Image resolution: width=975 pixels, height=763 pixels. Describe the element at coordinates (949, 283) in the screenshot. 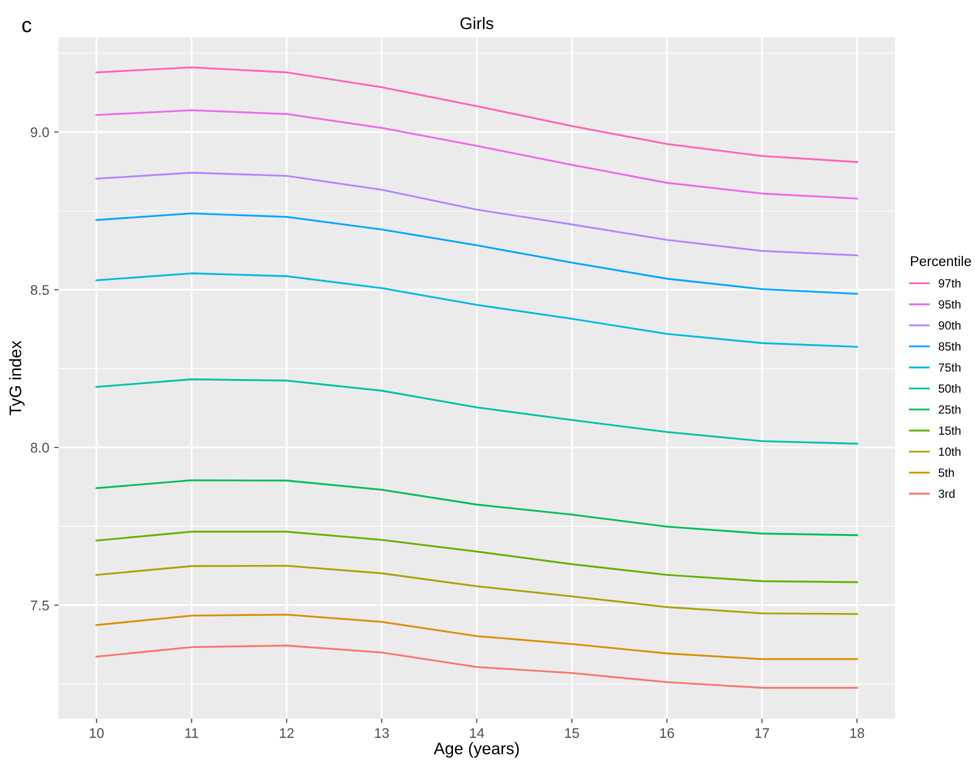

I see `legend-label: 97th` at that location.